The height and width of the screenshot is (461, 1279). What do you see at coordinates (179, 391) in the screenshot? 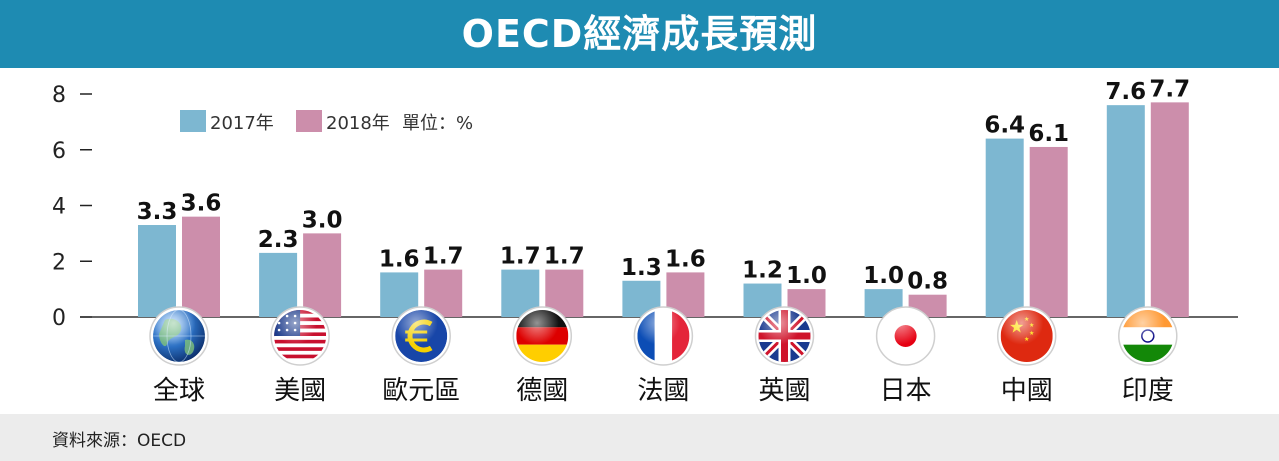
I see `x-tick-label: 全球` at bounding box center [179, 391].